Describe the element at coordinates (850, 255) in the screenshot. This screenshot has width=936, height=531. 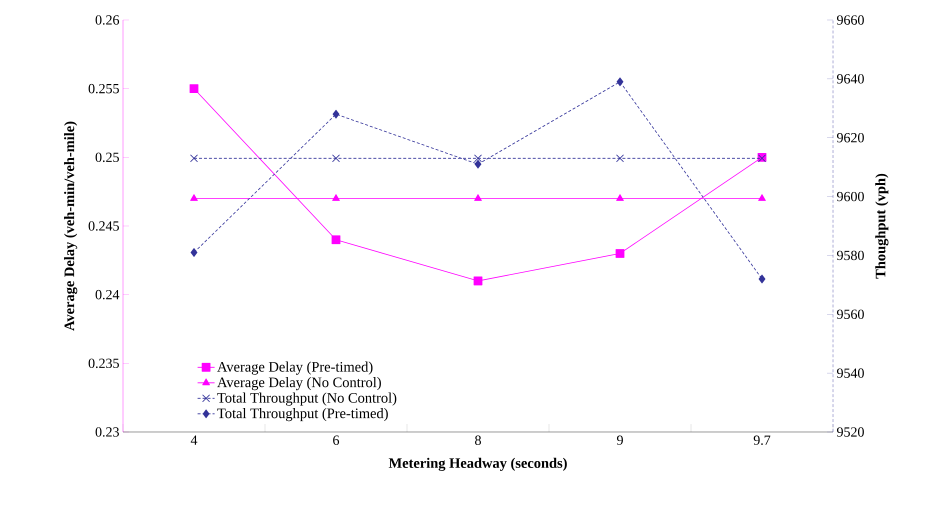
I see `y2-tick-label: 9580` at that location.